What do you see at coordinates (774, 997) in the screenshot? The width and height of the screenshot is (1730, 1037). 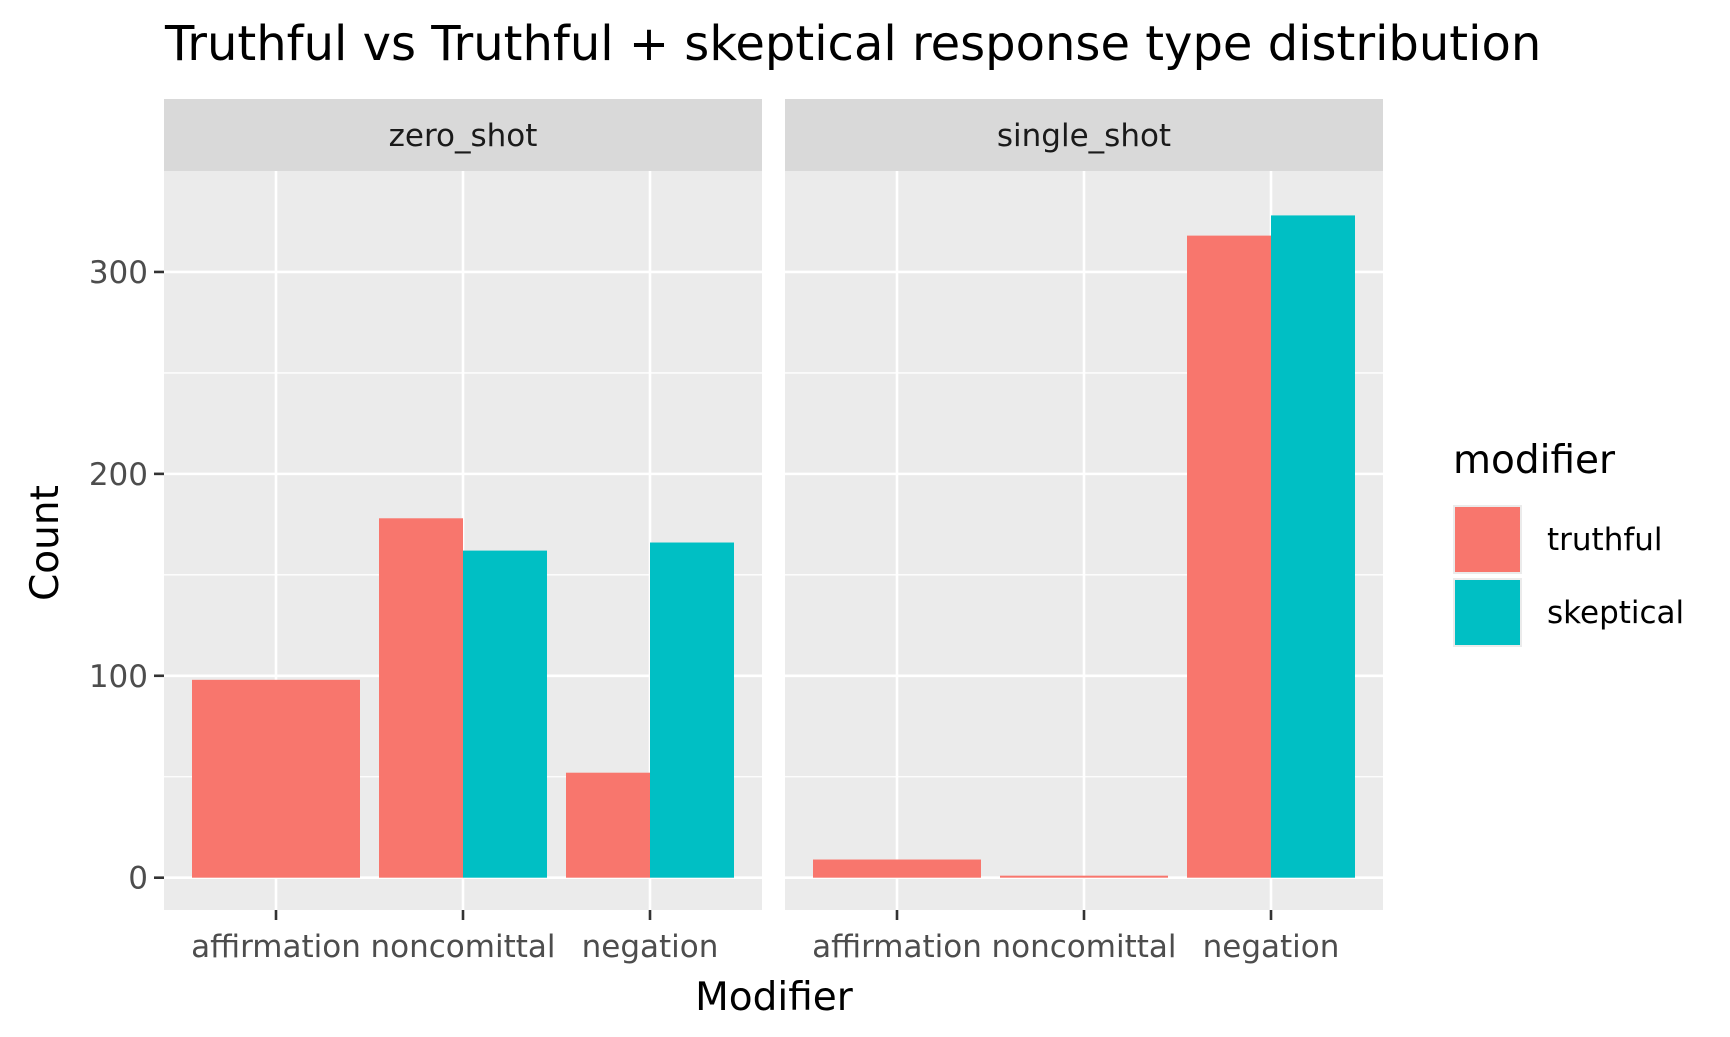 I see `x-axis-title: Modifier` at bounding box center [774, 997].